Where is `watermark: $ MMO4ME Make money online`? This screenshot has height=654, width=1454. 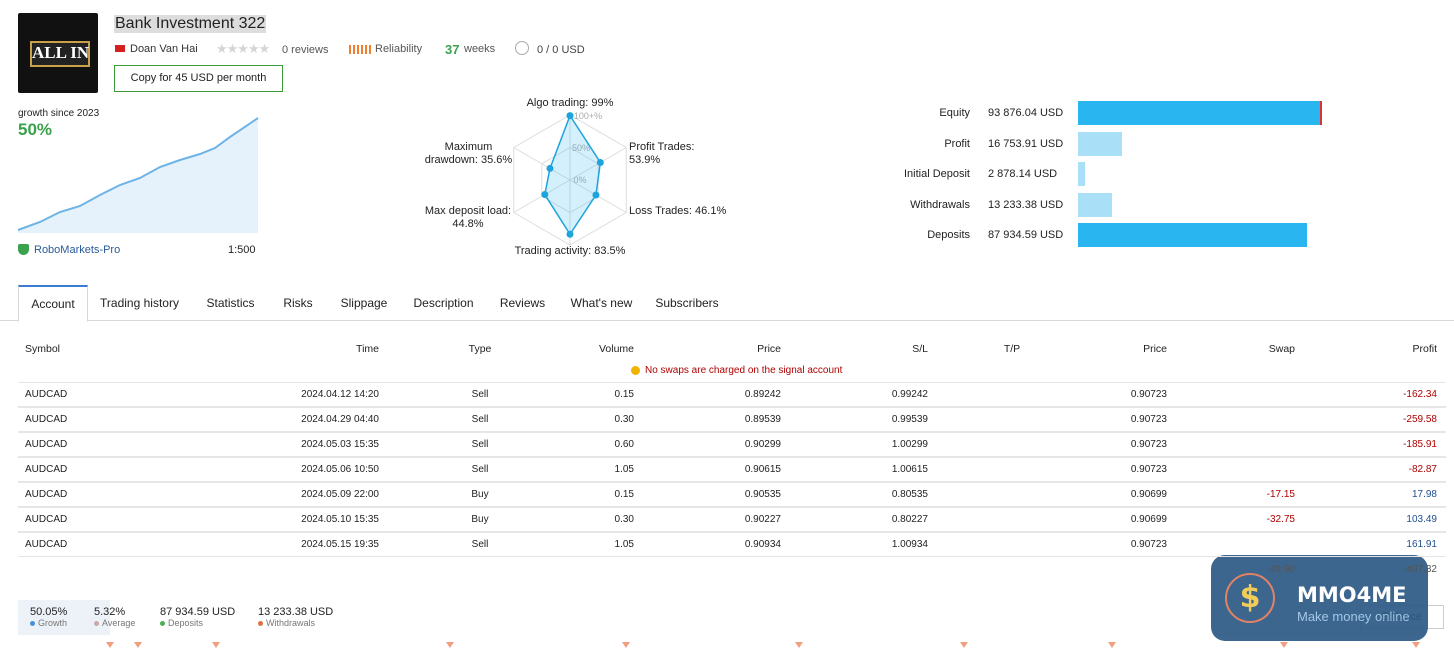
watermark: $ MMO4ME Make money online is located at coordinates (1319, 598).